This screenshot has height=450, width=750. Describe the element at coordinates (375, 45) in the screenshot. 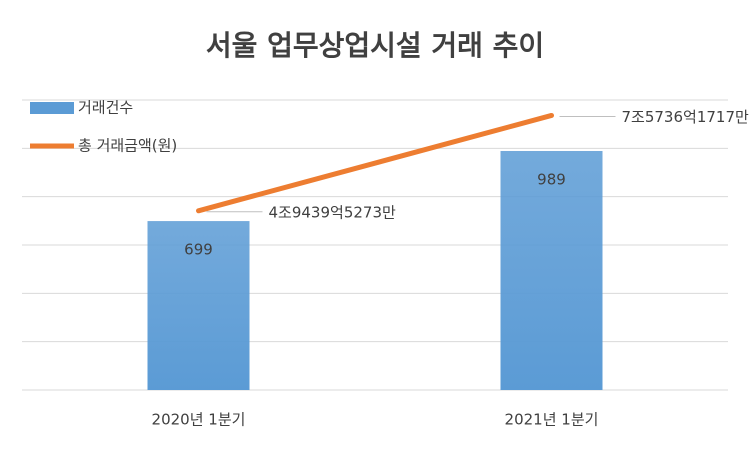

I see `chart-title: 서울 업무상업시설 거래 추이` at that location.